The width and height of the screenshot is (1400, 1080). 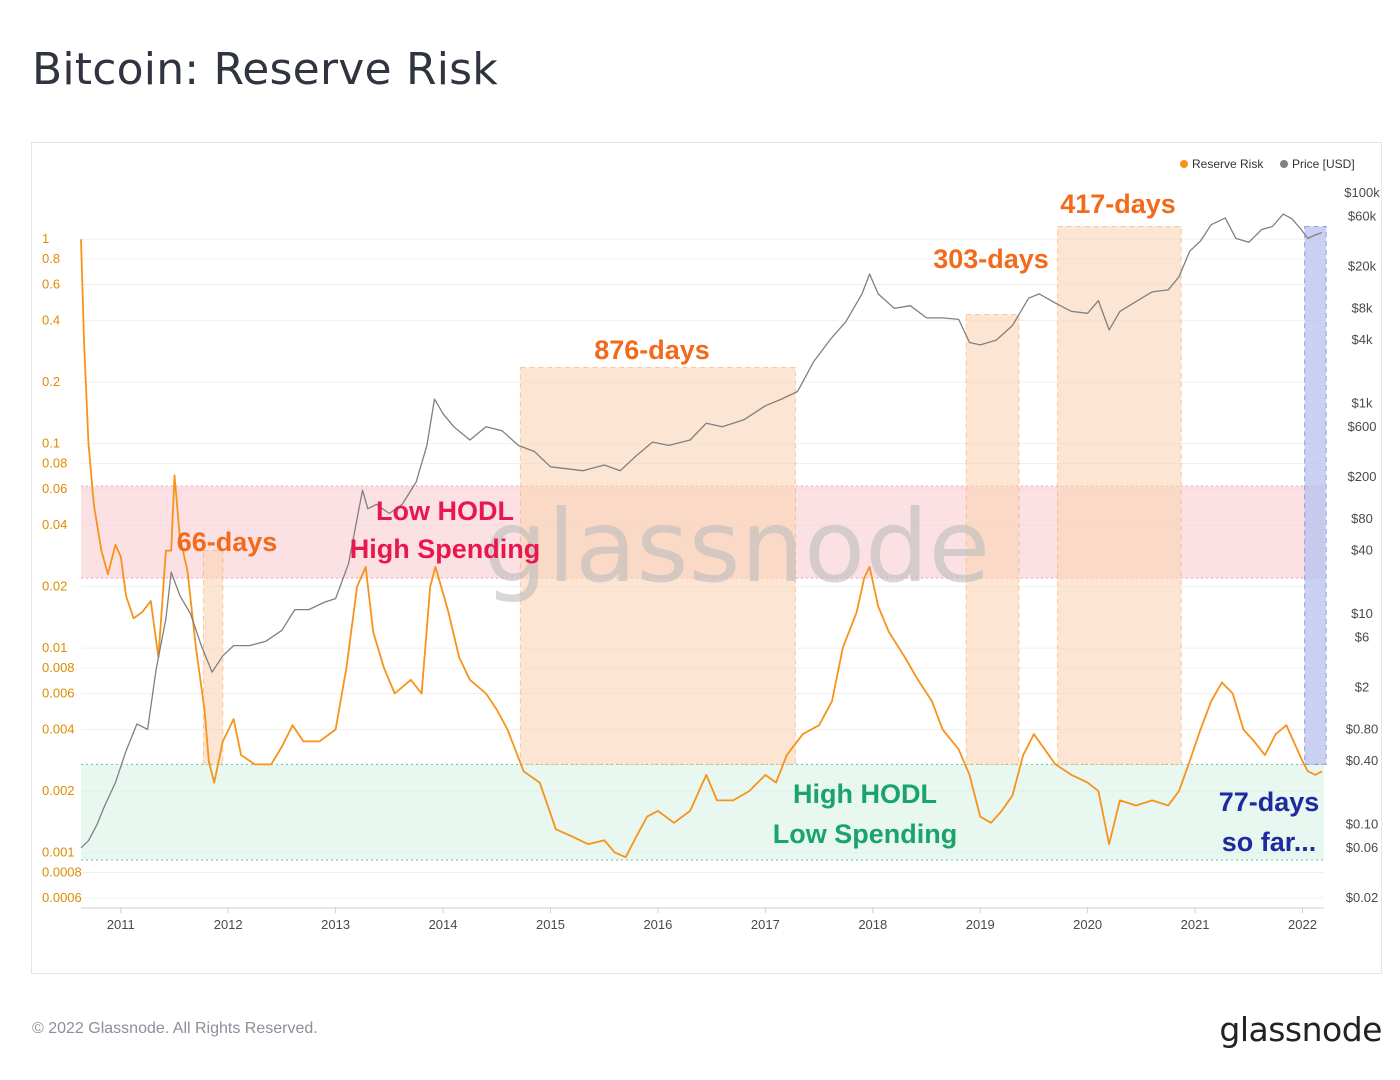 What do you see at coordinates (1323, 164) in the screenshot?
I see `legend-label: Price [USD]` at bounding box center [1323, 164].